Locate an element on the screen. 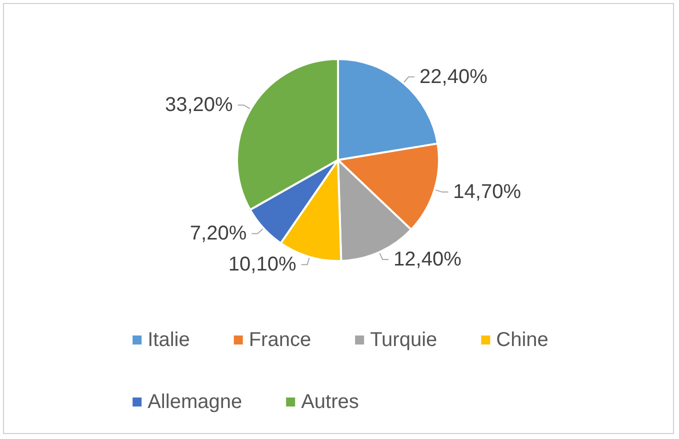 The height and width of the screenshot is (439, 679). data-label: 12,40% is located at coordinates (428, 259).